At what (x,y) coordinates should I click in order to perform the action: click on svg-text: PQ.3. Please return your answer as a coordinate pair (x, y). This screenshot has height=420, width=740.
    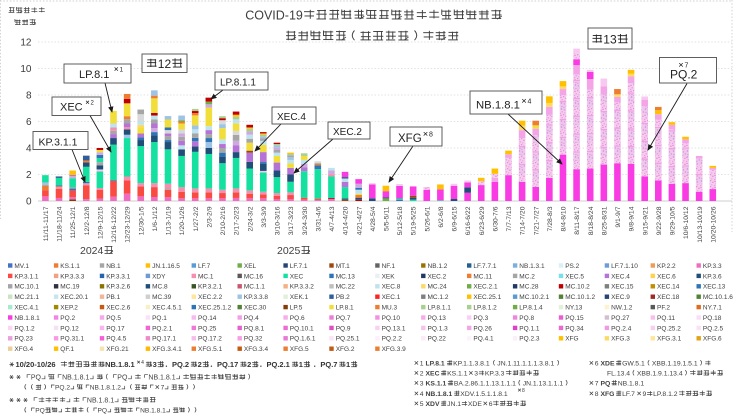
    Looking at the image, I should click on (480, 318).